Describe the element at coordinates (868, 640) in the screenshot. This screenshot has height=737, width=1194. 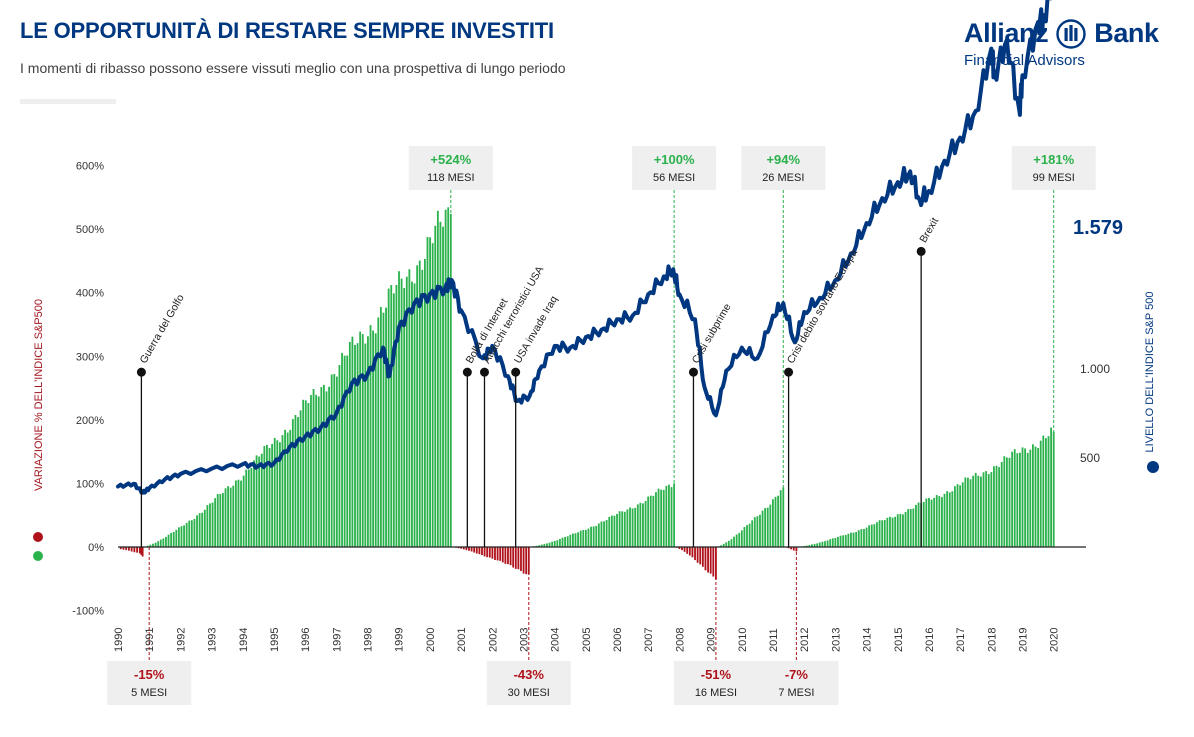
I see `x-tick-label: 2014` at that location.